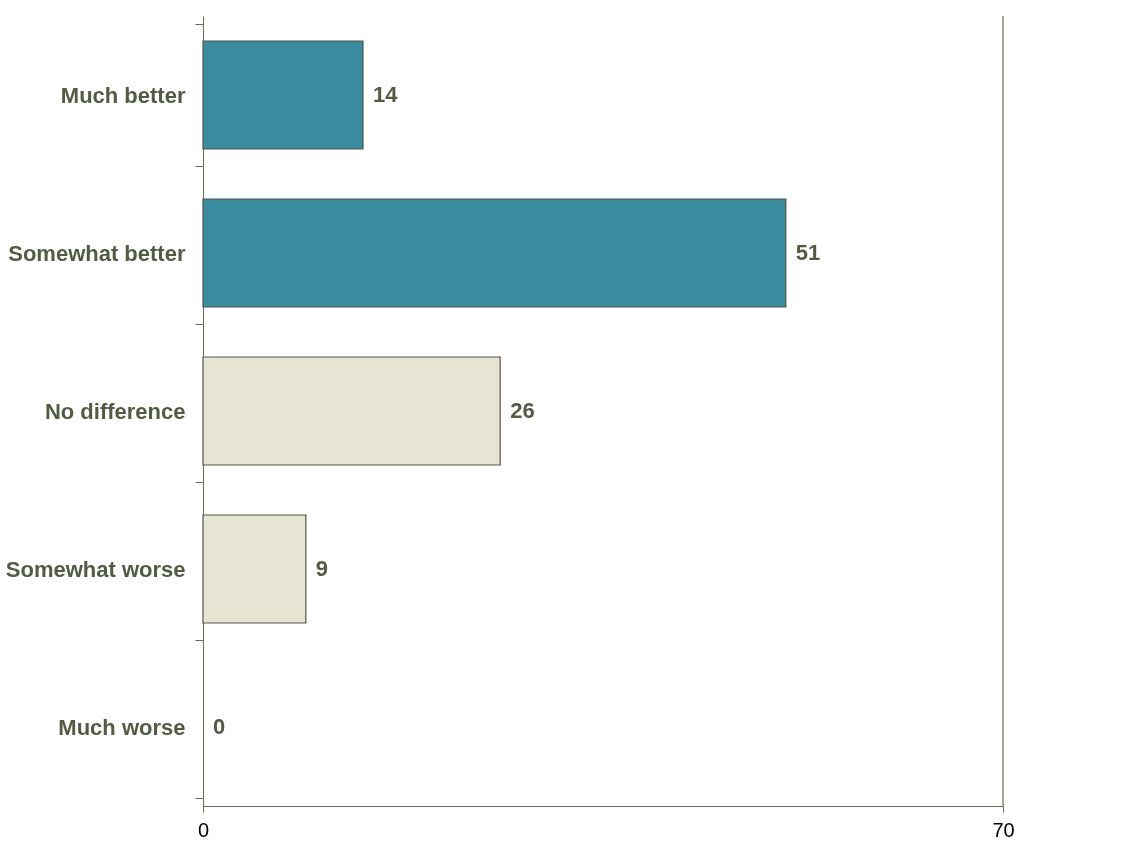  I want to click on y-tick-label: Somewhat worse, so click(95, 569).